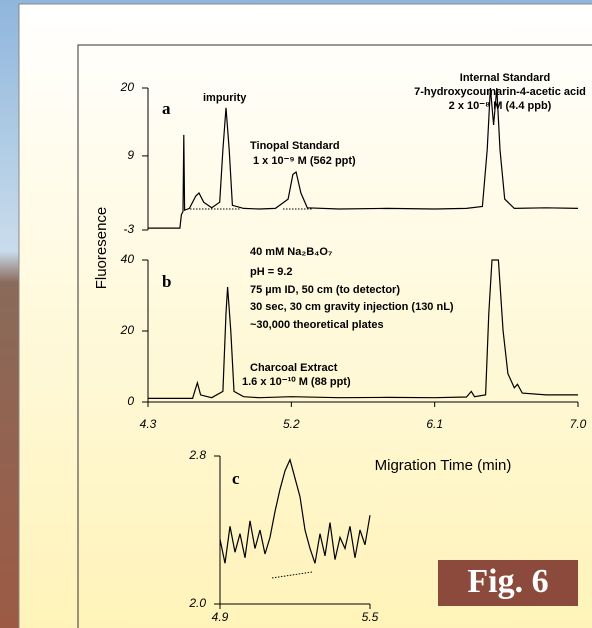 Image resolution: width=592 pixels, height=628 pixels. I want to click on y-tick-label: 2.0, so click(197, 603).